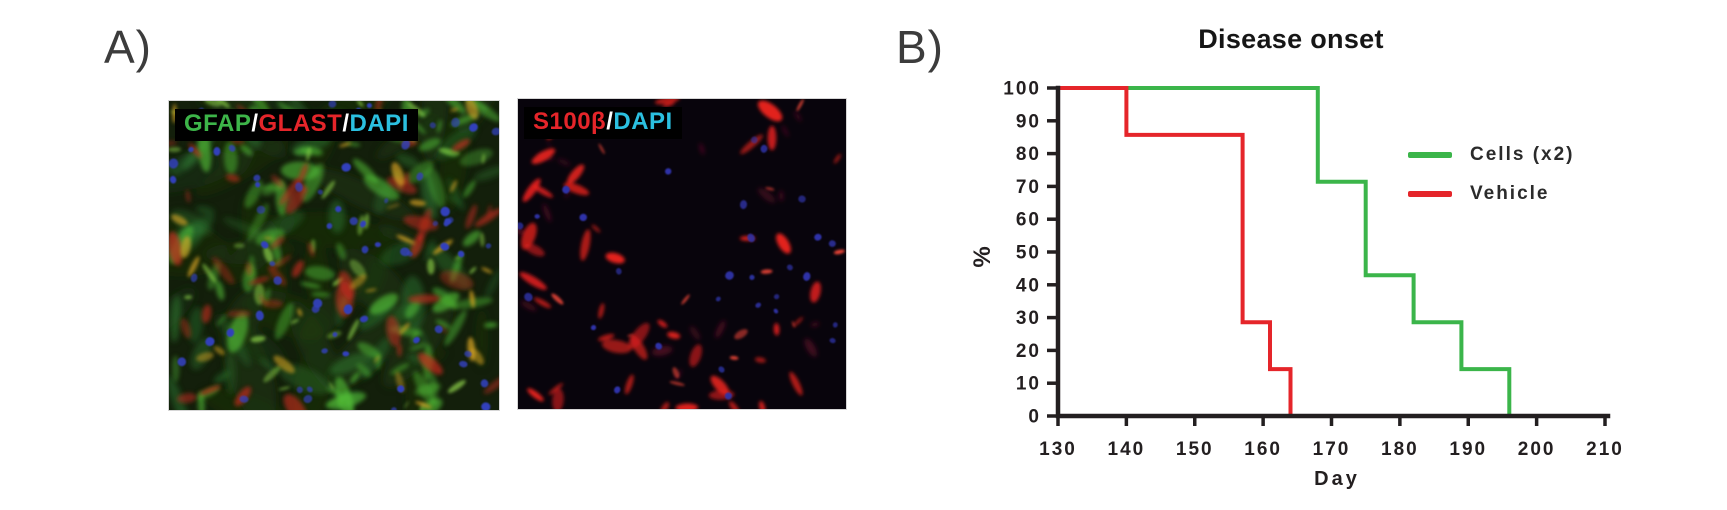 The width and height of the screenshot is (1727, 510). What do you see at coordinates (1468, 449) in the screenshot?
I see `x-tick-label: 190` at bounding box center [1468, 449].